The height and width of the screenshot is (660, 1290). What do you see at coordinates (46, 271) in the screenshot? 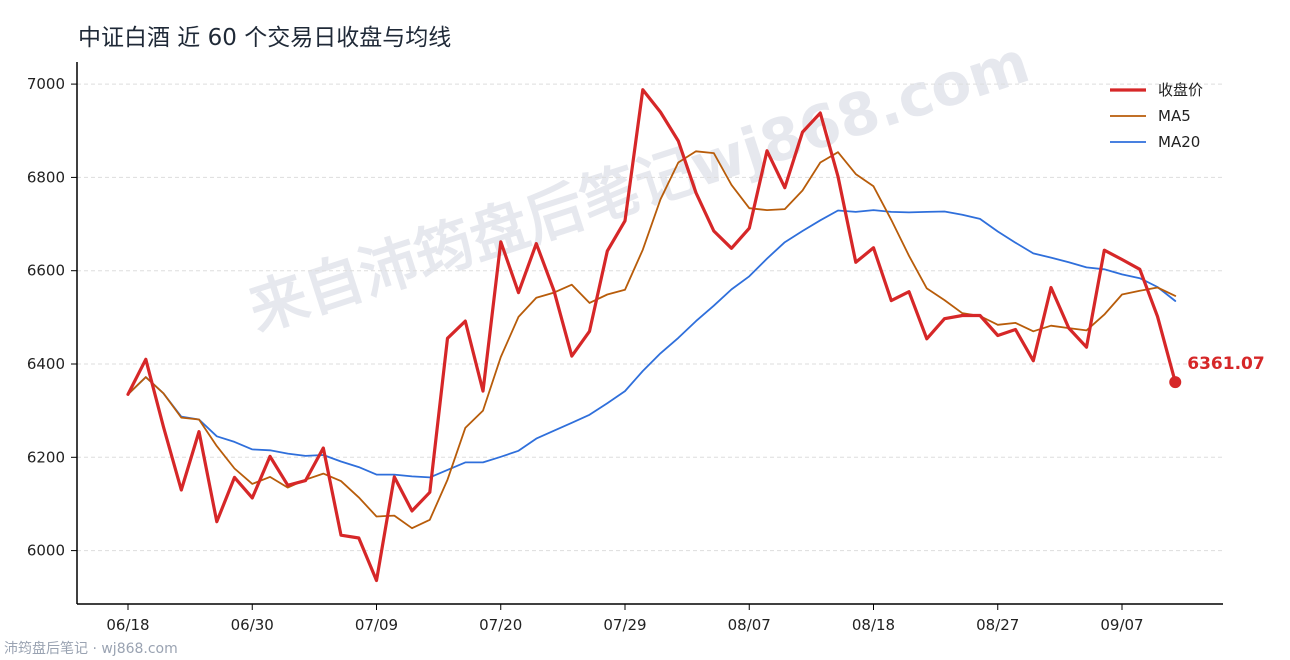
I see `y-tick-label: 6600` at bounding box center [46, 271].